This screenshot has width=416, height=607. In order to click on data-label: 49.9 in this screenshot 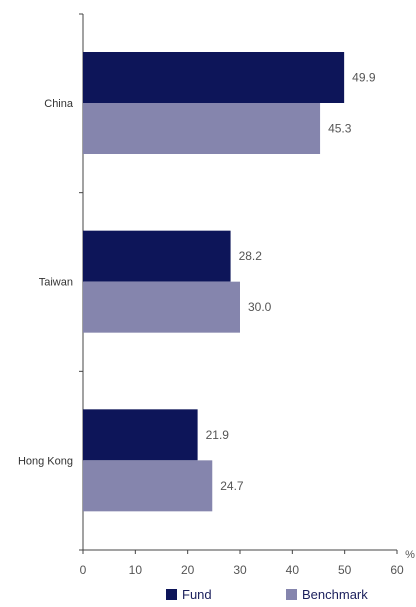, I will do `click(364, 78)`.